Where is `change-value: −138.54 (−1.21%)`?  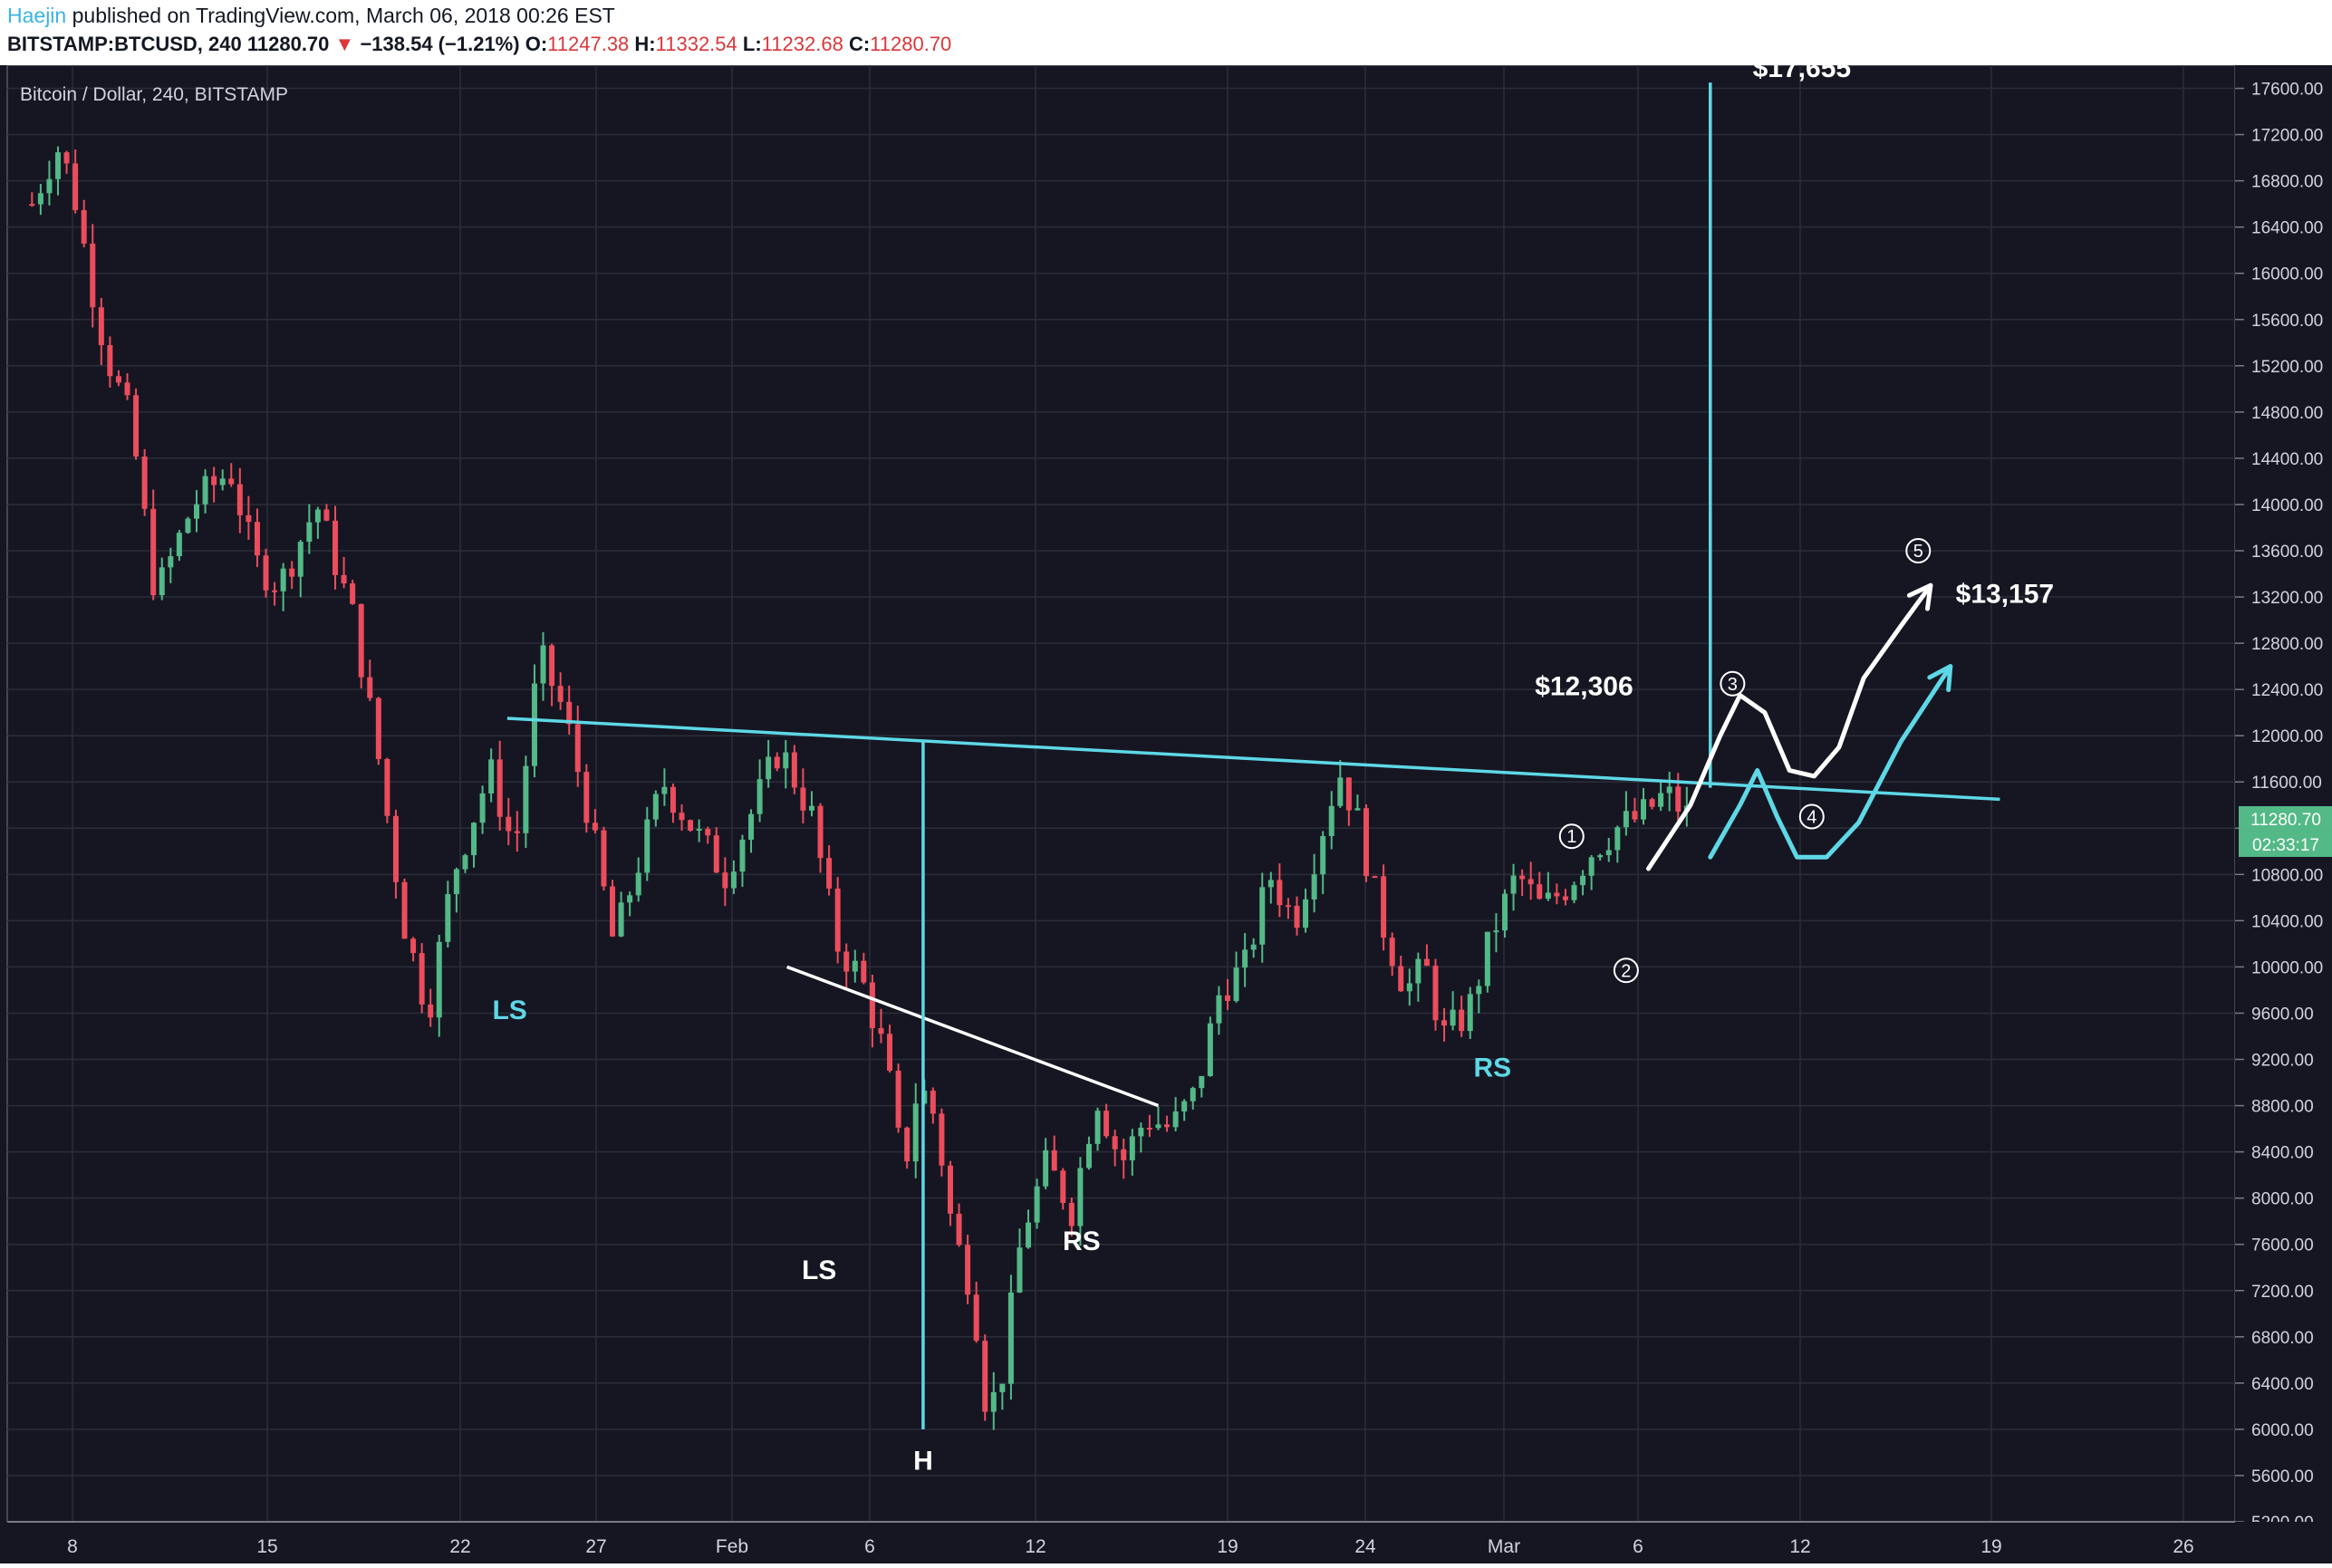 change-value: −138.54 (−1.21%) is located at coordinates (440, 44).